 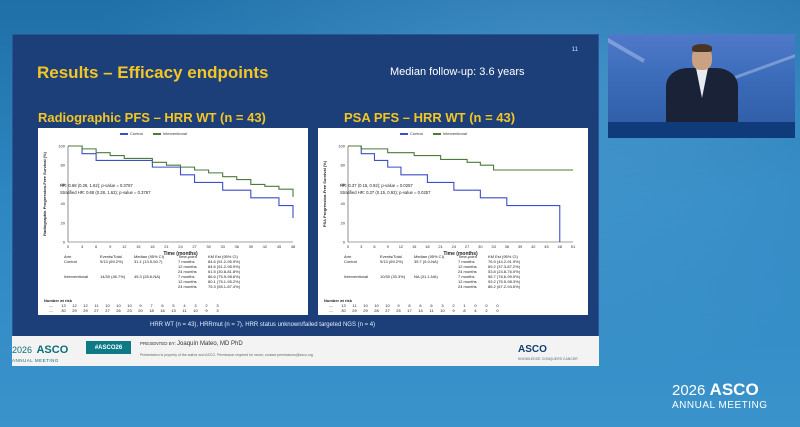 I want to click on speaker-hair, so click(x=702, y=48).